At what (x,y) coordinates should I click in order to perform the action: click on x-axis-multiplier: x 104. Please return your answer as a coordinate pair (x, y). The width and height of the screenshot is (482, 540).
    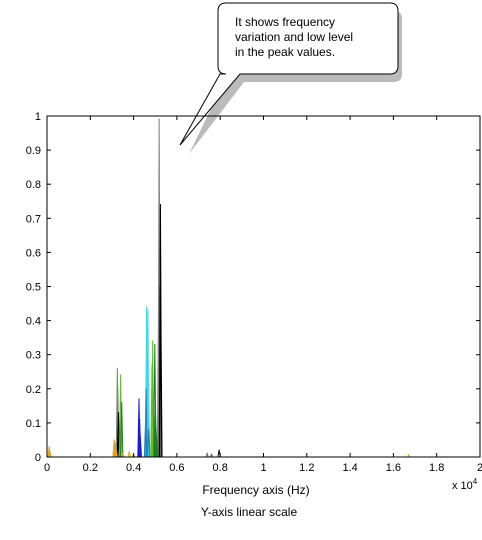
    Looking at the image, I should click on (465, 484).